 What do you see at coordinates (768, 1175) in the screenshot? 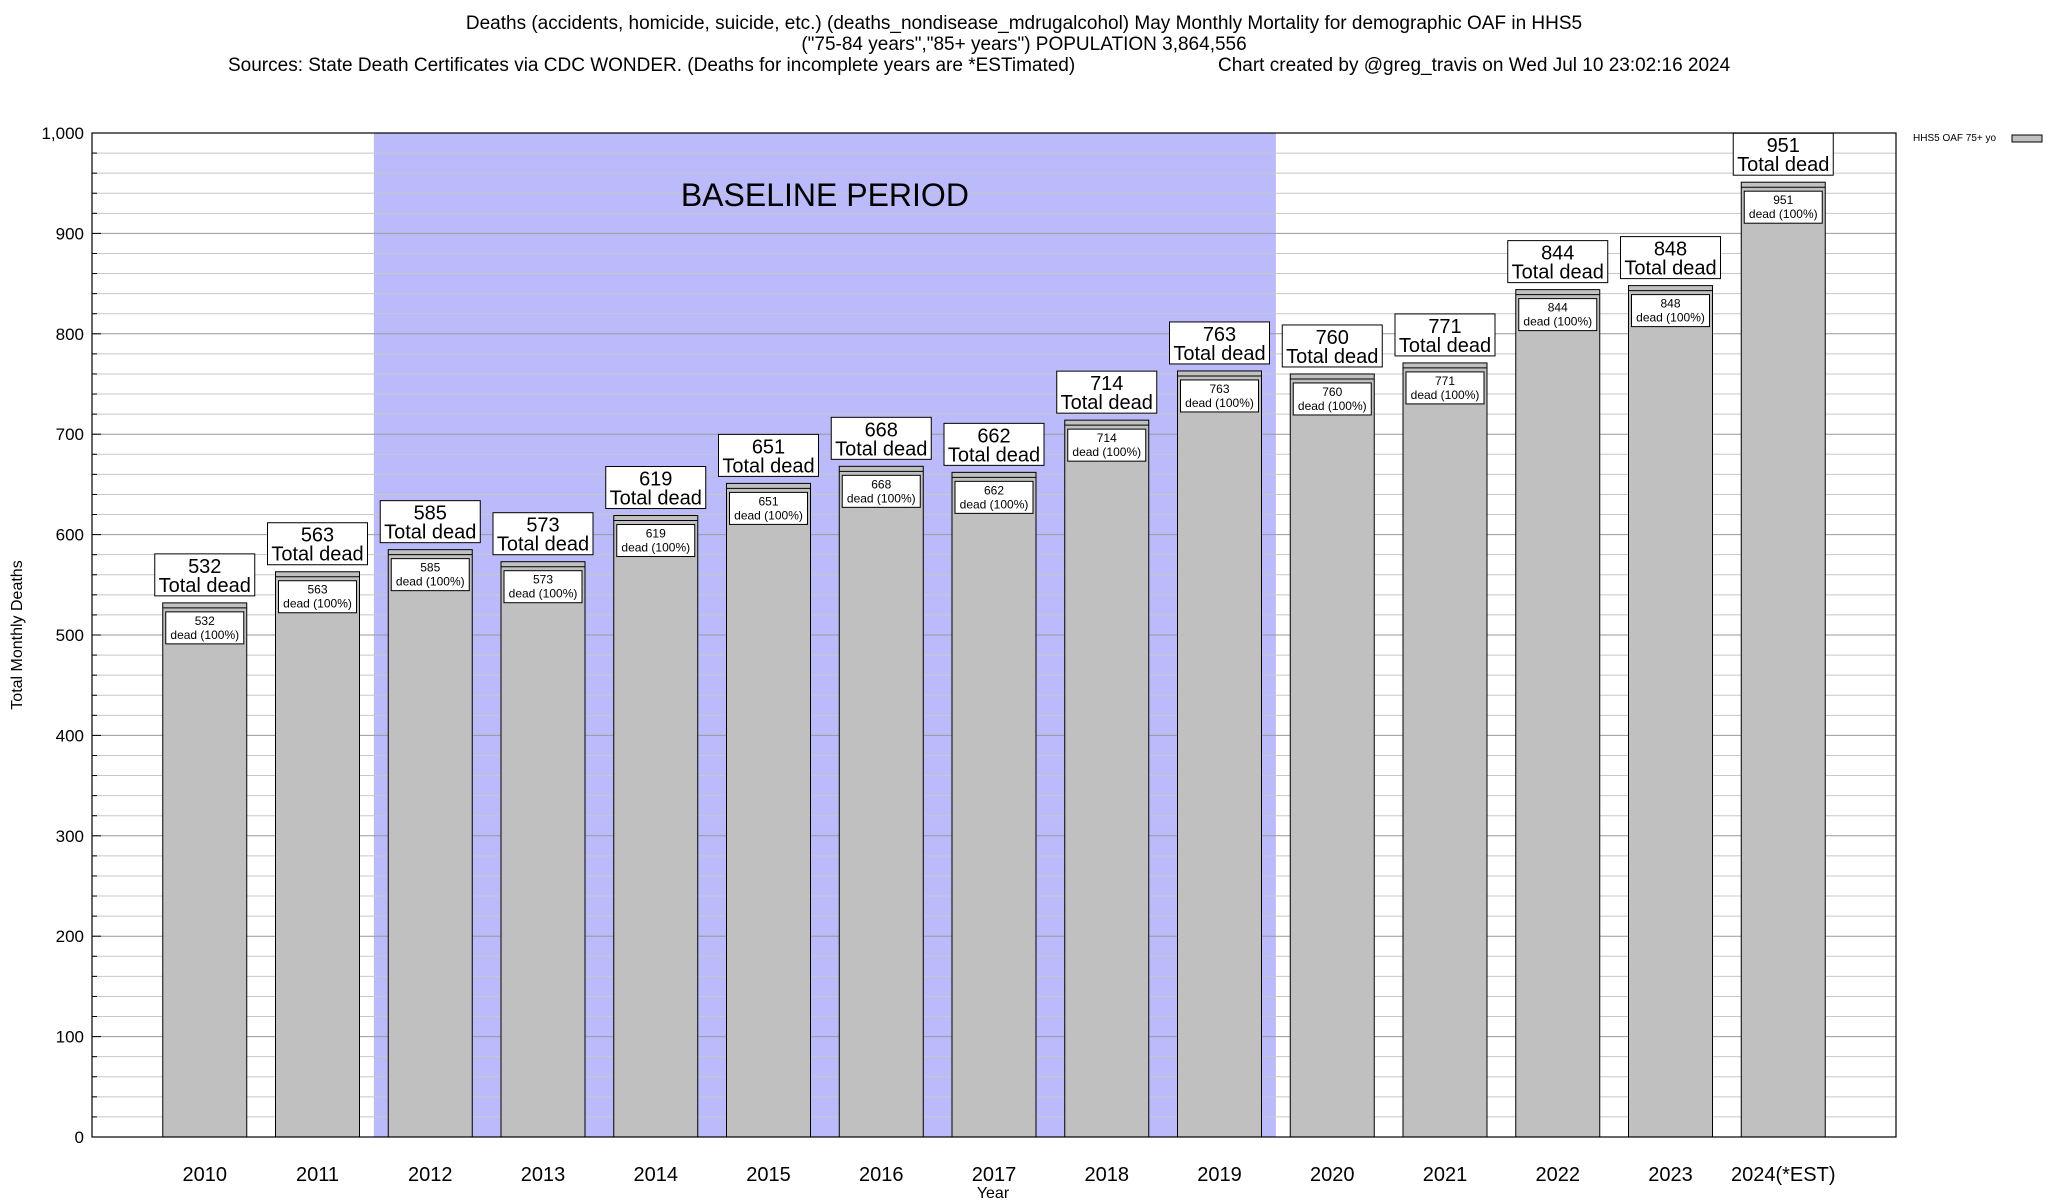
I see `x-tick-label: 2015` at bounding box center [768, 1175].